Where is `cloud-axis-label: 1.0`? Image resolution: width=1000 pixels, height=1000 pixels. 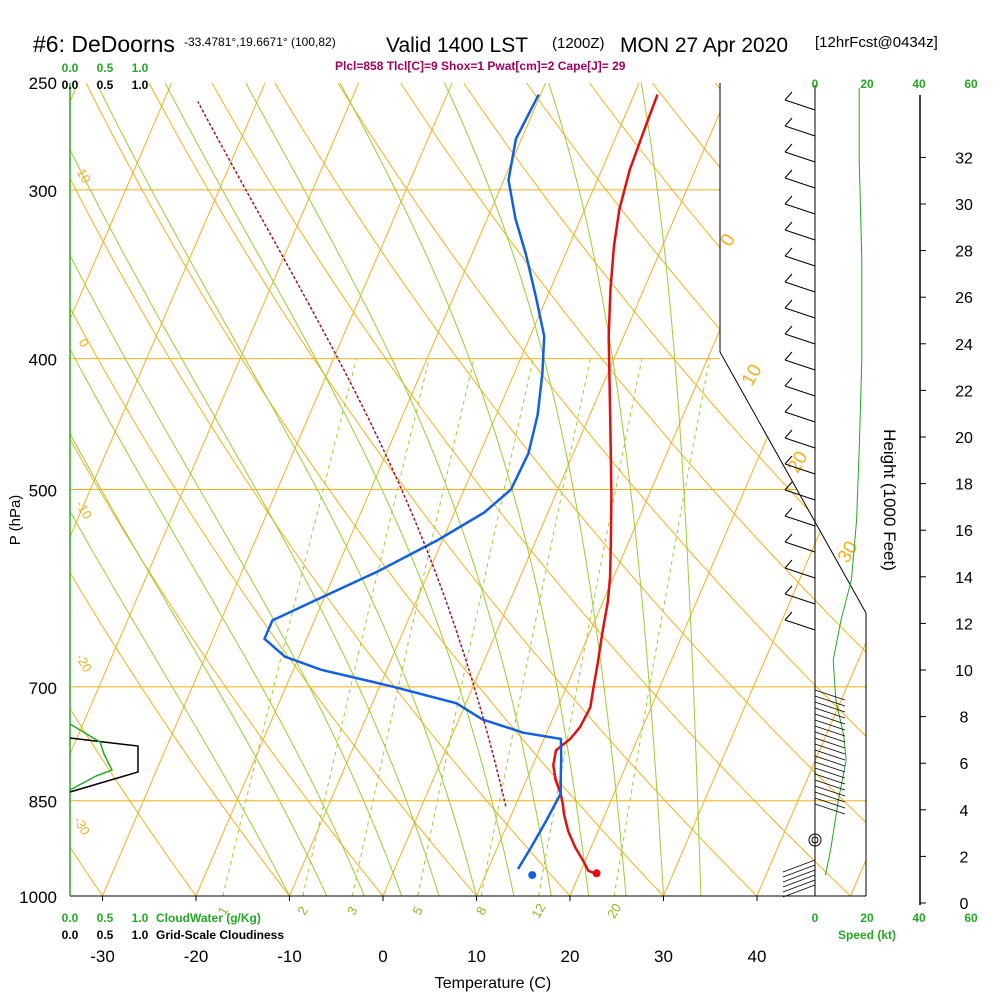 cloud-axis-label: 1.0 is located at coordinates (140, 68).